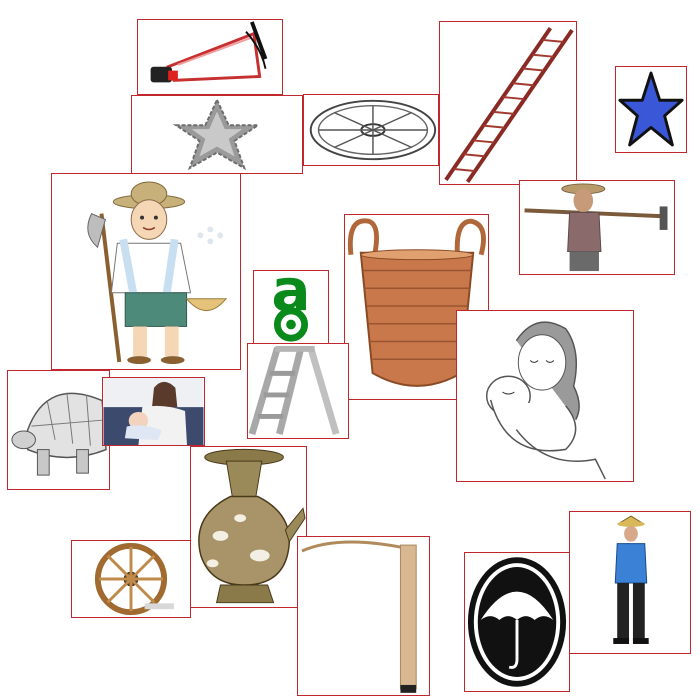 The width and height of the screenshot is (700, 700). I want to click on mother-and-baby-photo-tile, so click(153, 411).